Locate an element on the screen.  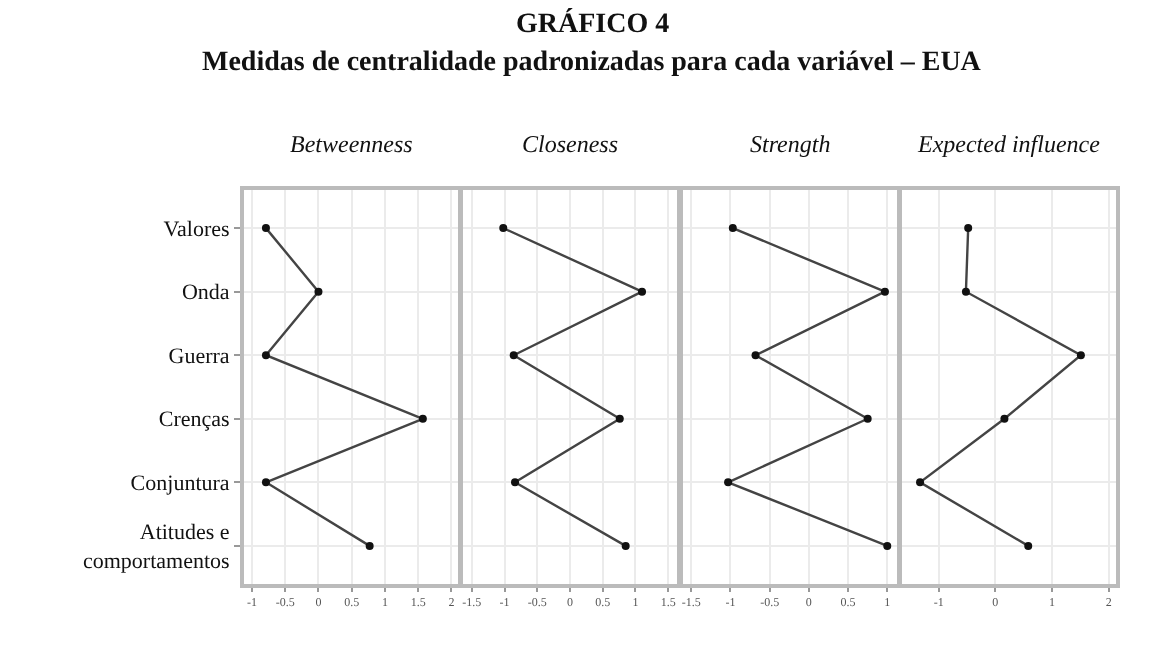
chart-title: Expected influence is located at coordinates (1009, 144).